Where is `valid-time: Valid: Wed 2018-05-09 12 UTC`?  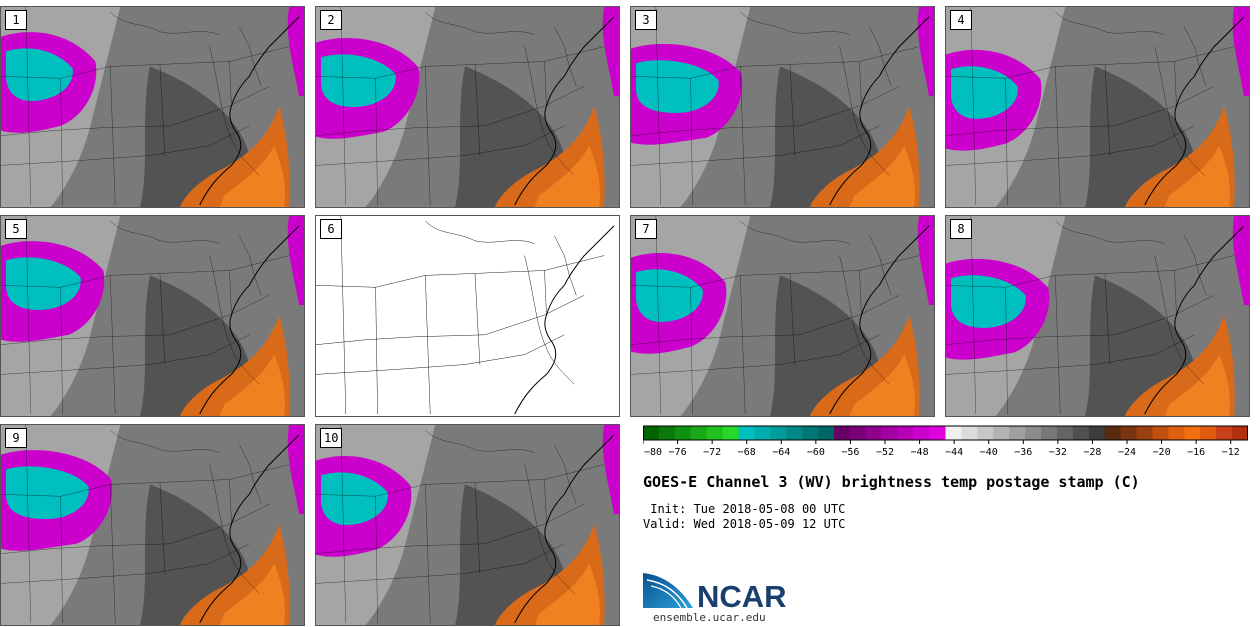
valid-time: Valid: Wed 2018-05-09 12 UTC is located at coordinates (744, 524).